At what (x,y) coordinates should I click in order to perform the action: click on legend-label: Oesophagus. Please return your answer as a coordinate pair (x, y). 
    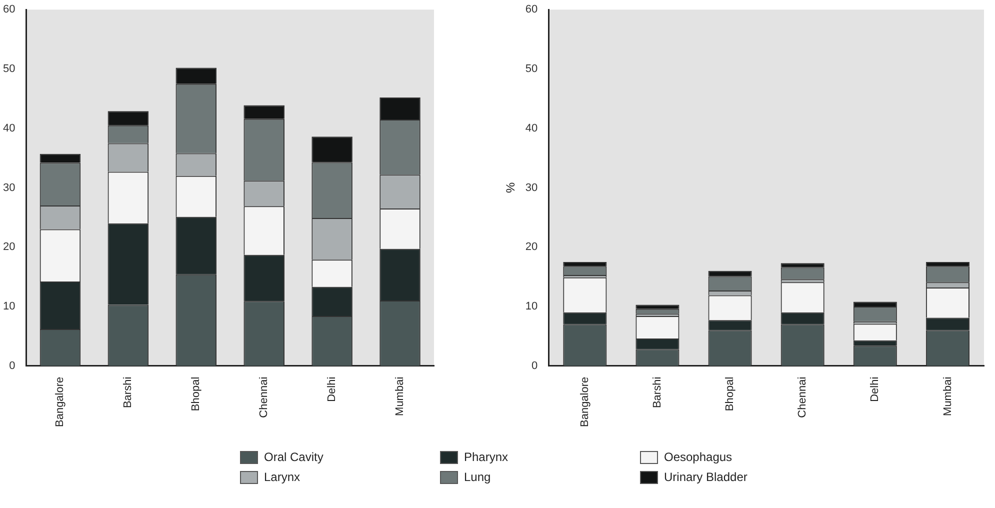
    Looking at the image, I should click on (698, 457).